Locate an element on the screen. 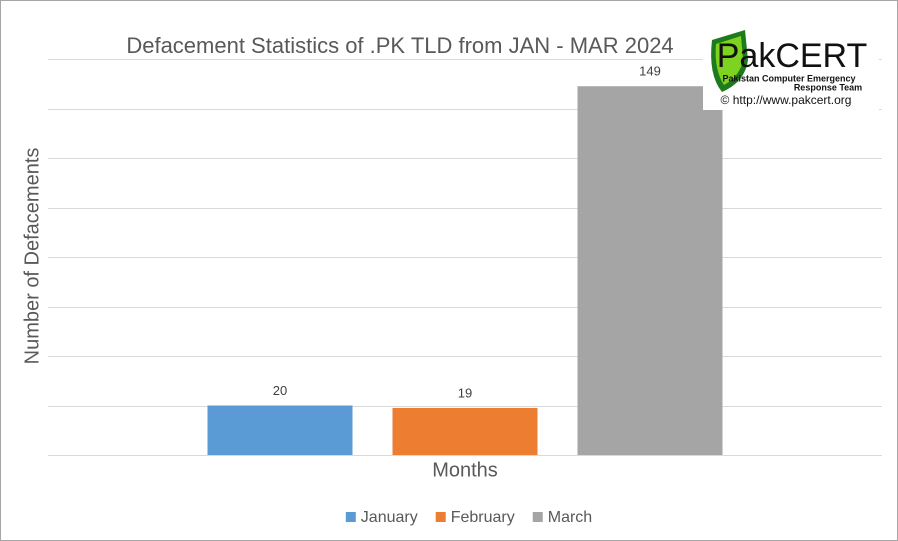  y-axis-label: Number of Defacements is located at coordinates (32, 256).